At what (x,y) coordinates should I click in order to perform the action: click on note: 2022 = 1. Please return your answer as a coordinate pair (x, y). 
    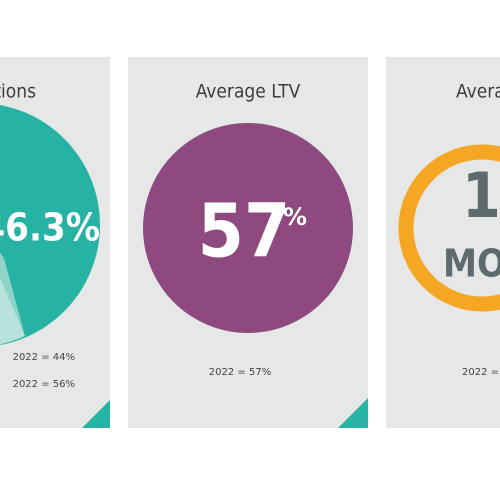
    Looking at the image, I should click on (481, 372).